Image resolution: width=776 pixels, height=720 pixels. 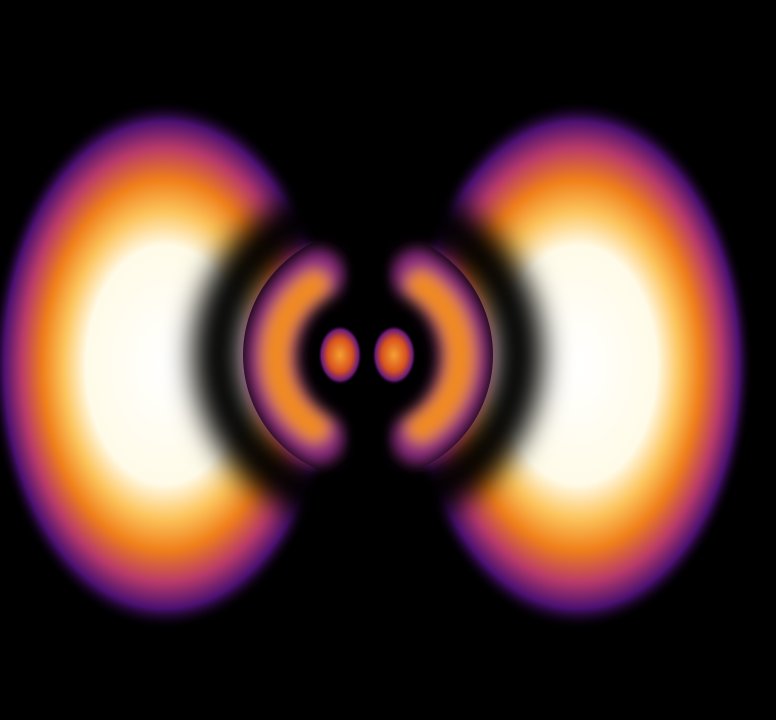 What do you see at coordinates (440, 356) in the screenshot?
I see `right-arc` at bounding box center [440, 356].